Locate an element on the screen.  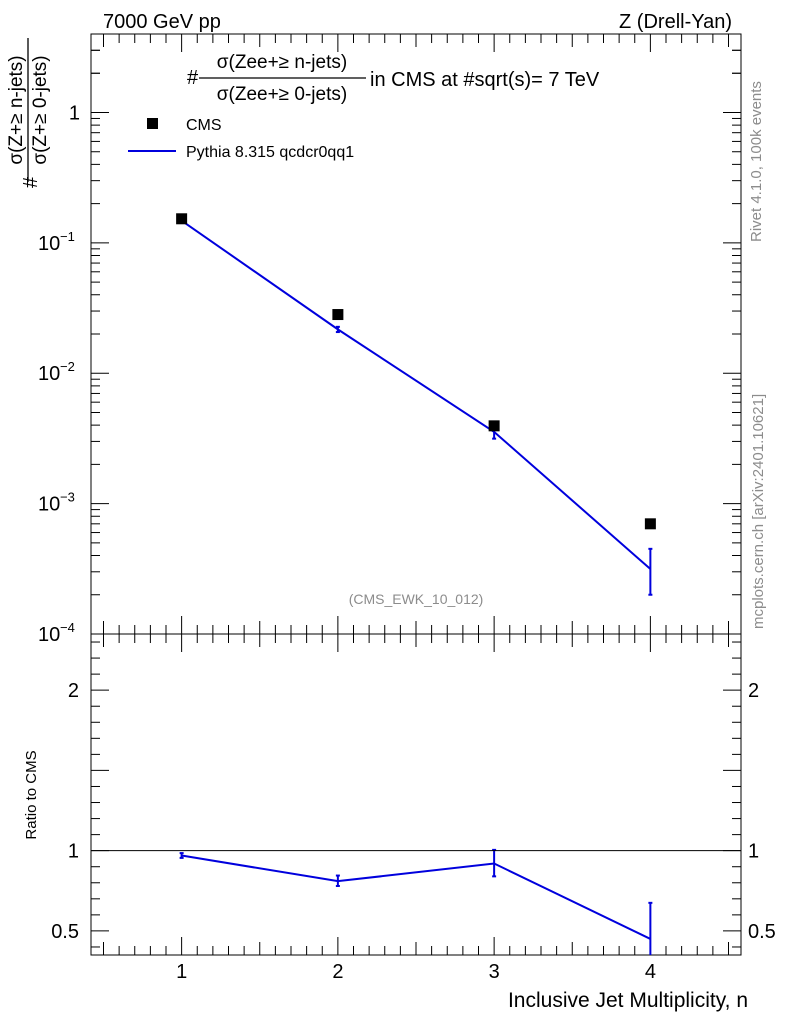
legend-marker-cms is located at coordinates (152, 123).